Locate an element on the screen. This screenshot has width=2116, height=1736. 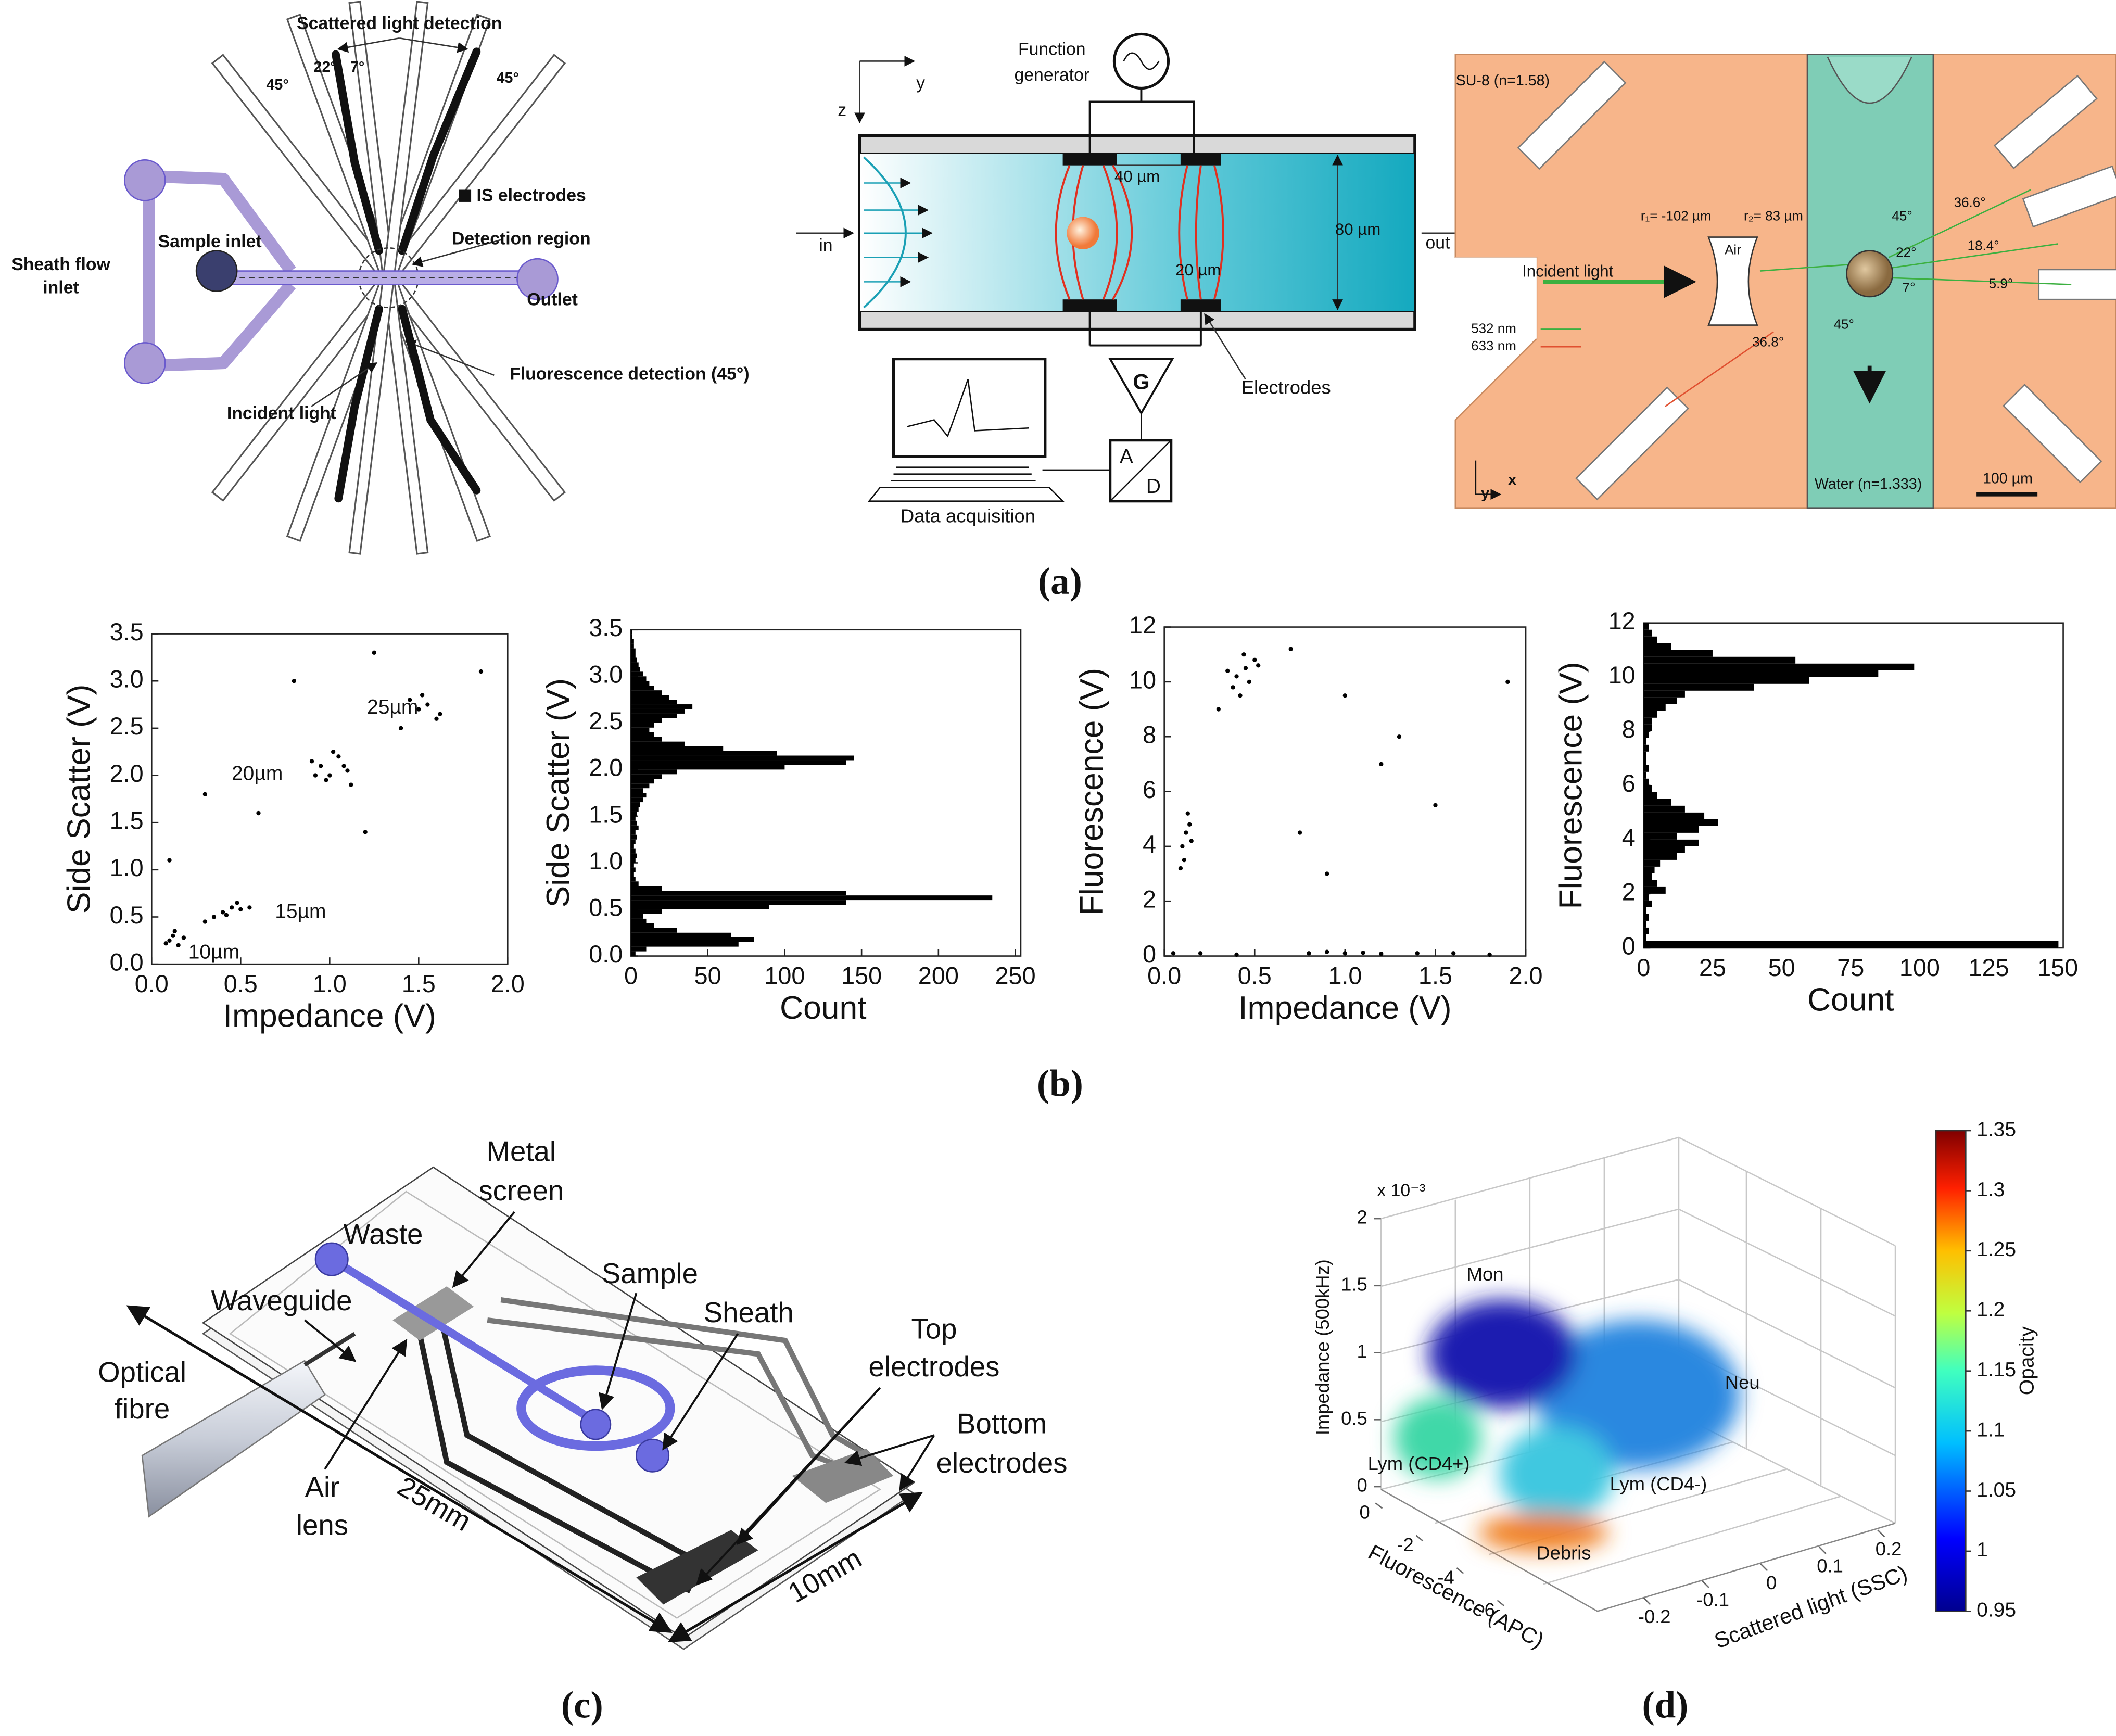
y-tick-label: 12 is located at coordinates (1143, 625).